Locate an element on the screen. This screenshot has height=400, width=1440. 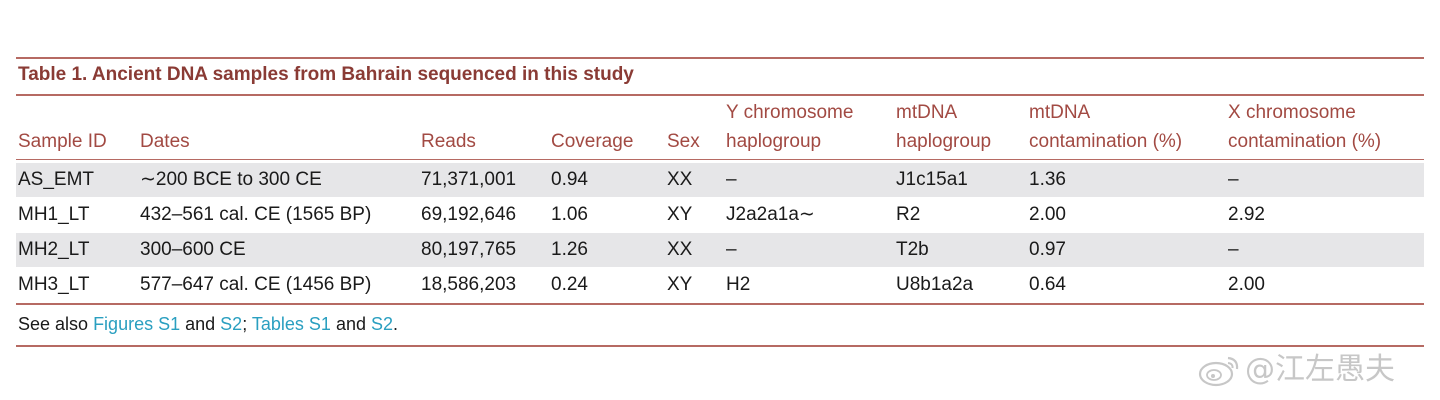
cell-mt-haplogroup: J1c15a1 is located at coordinates (932, 179).